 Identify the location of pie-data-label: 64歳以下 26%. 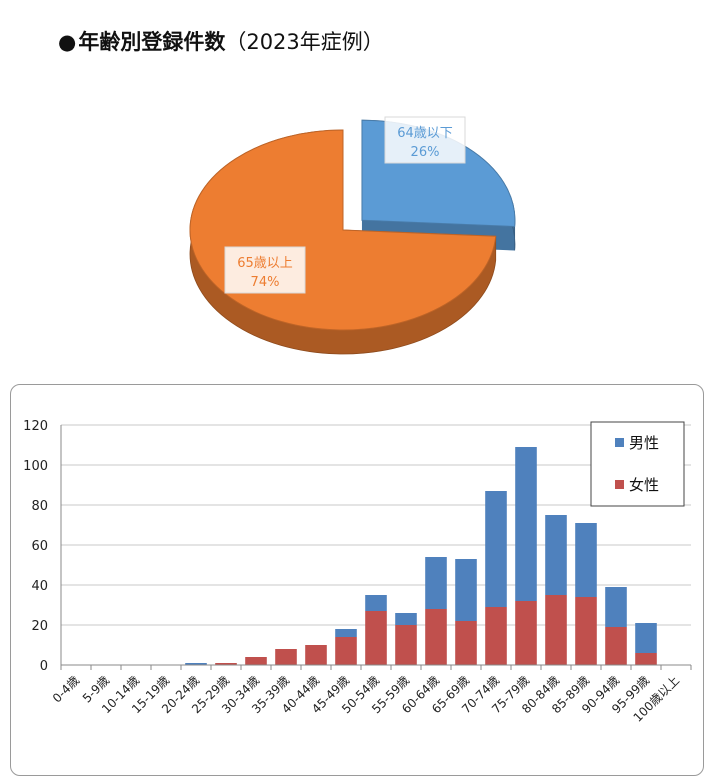
(425, 140).